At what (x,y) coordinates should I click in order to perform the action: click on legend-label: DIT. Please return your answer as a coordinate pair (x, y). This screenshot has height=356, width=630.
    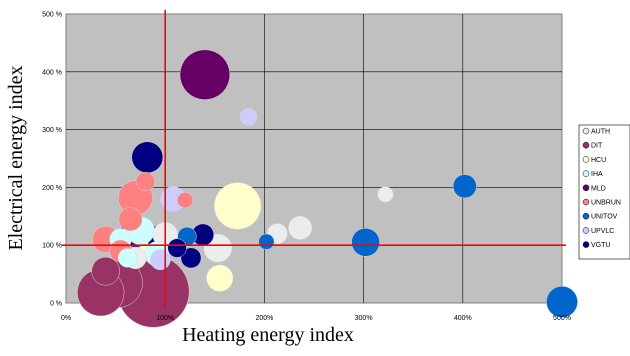
    Looking at the image, I should click on (597, 146).